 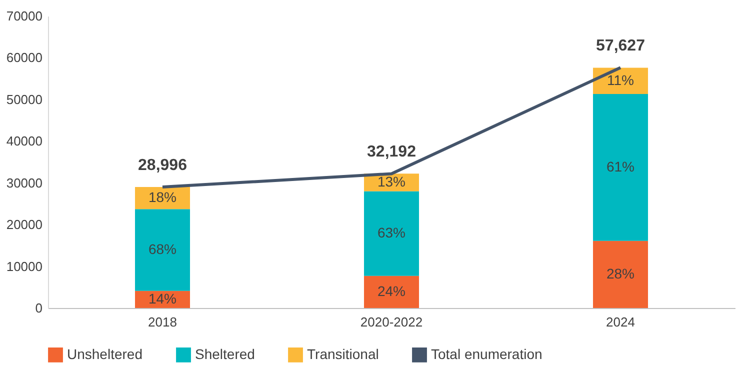 I want to click on annotation: 11%, so click(x=620, y=80).